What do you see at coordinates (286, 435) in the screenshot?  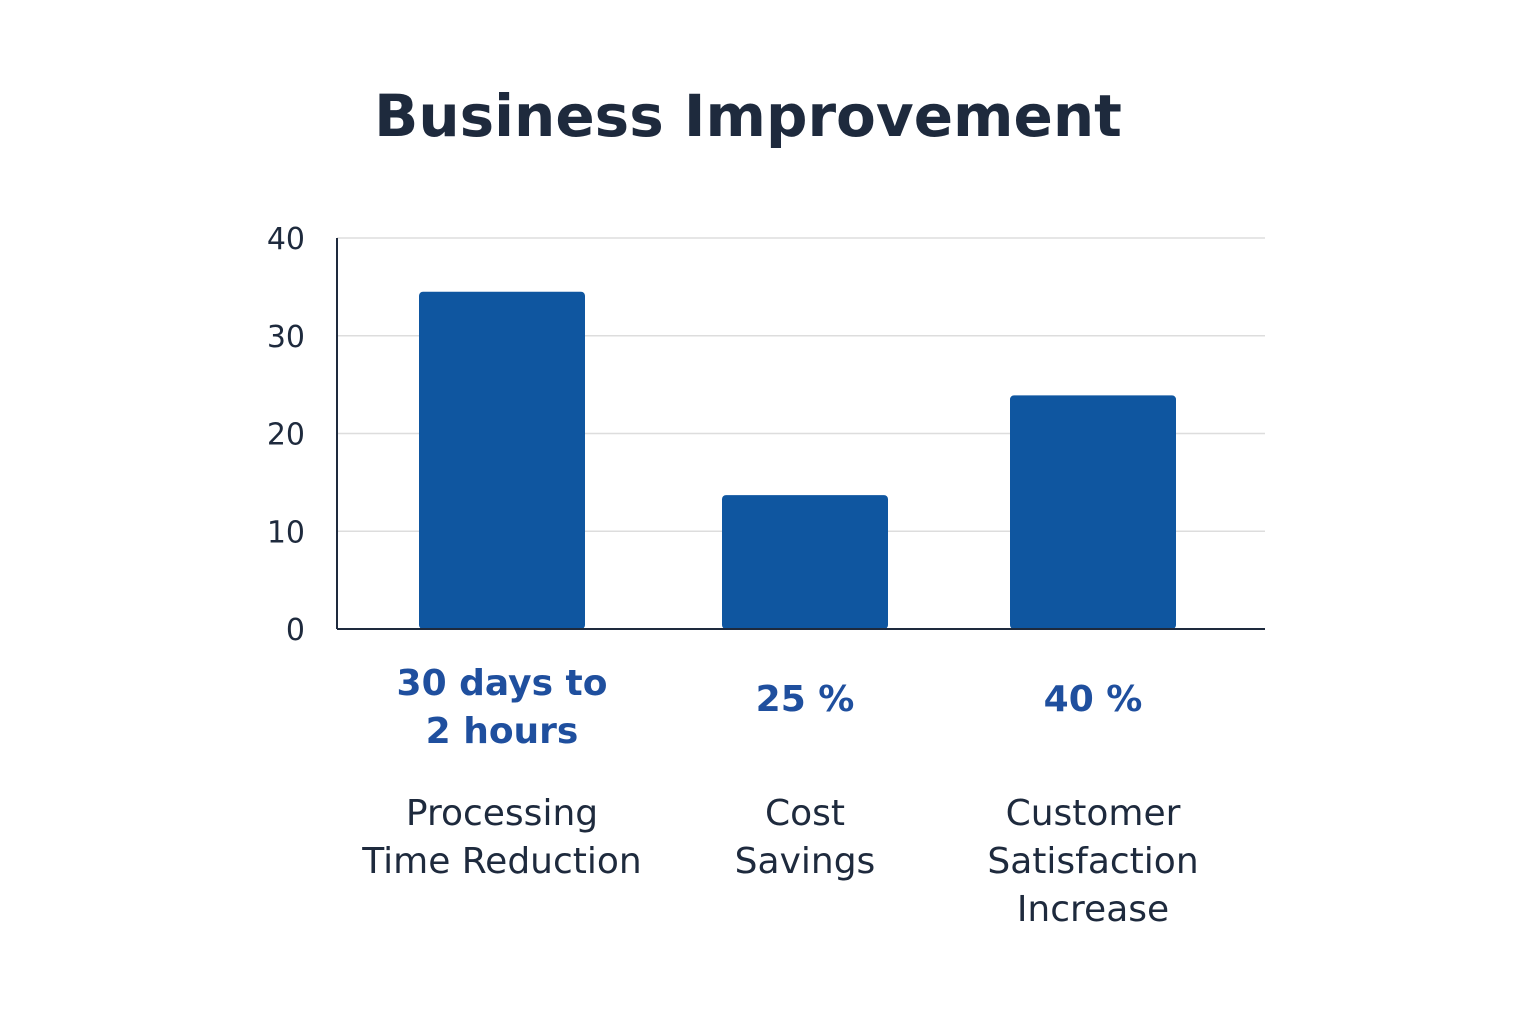 I see `y-tick-label: 20` at bounding box center [286, 435].